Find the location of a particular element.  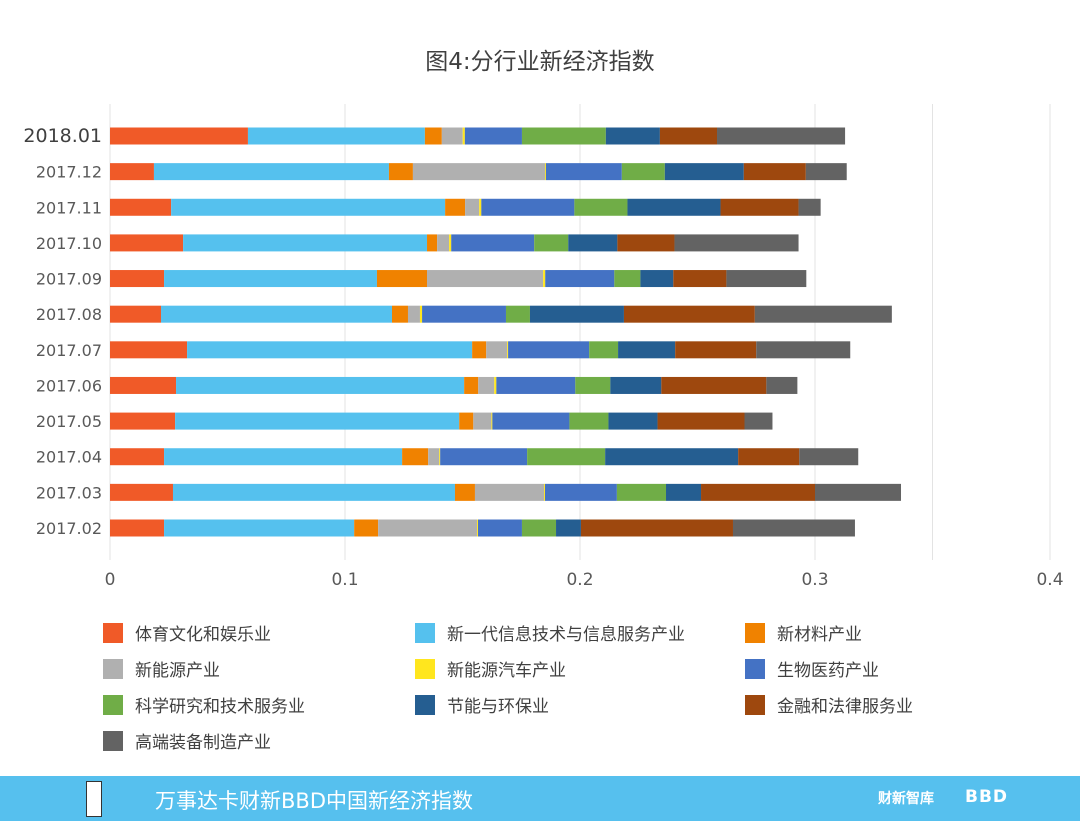

legend-item: 科学研究和技术服务业 is located at coordinates (204, 704).